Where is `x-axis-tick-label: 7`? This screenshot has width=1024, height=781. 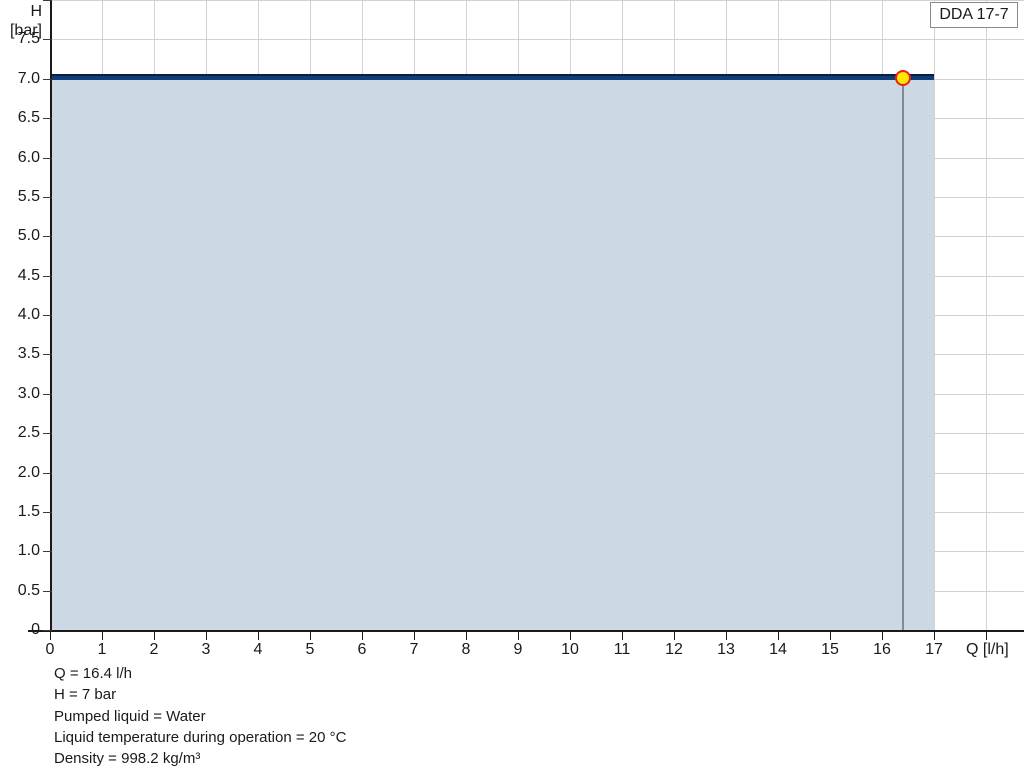 x-axis-tick-label: 7 is located at coordinates (414, 649).